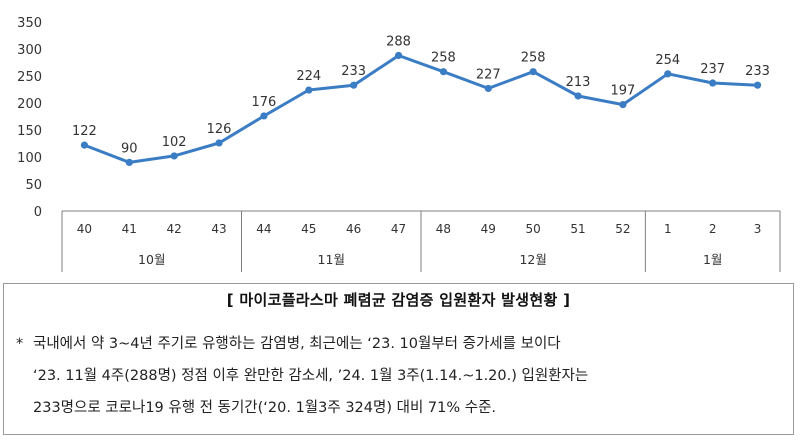 The image size is (800, 441). I want to click on x-tick-label: 49, so click(488, 229).